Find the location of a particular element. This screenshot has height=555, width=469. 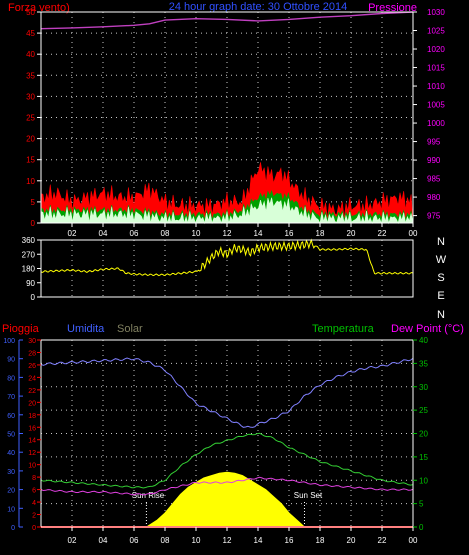

wind-speed-area is located at coordinates (227, 211).